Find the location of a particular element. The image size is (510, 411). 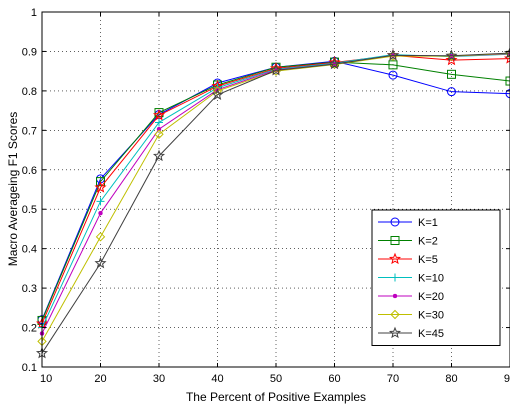

x-tick-label: 90 is located at coordinates (507, 379).